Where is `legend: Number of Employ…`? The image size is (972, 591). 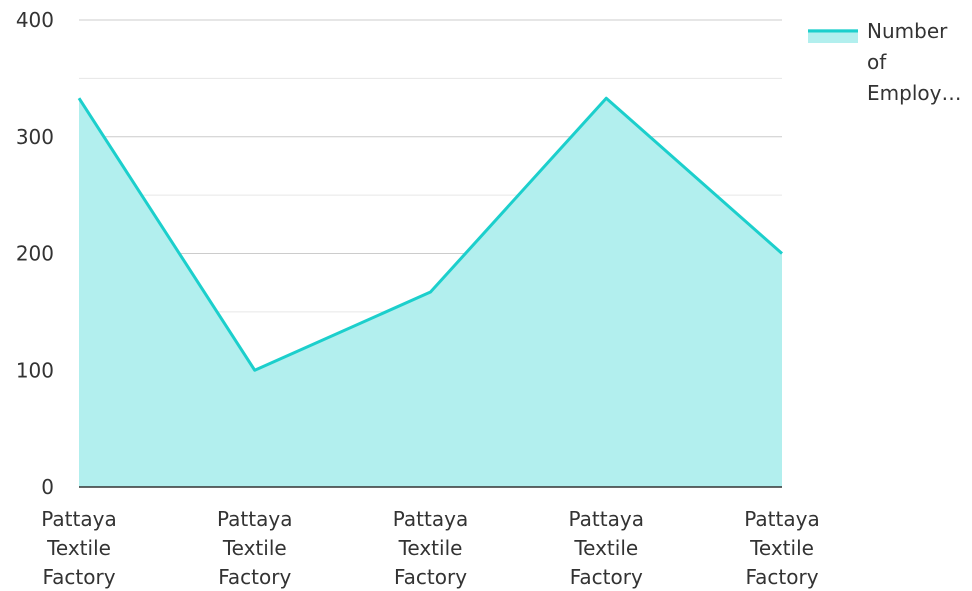 legend: Number of Employ… is located at coordinates (884, 62).